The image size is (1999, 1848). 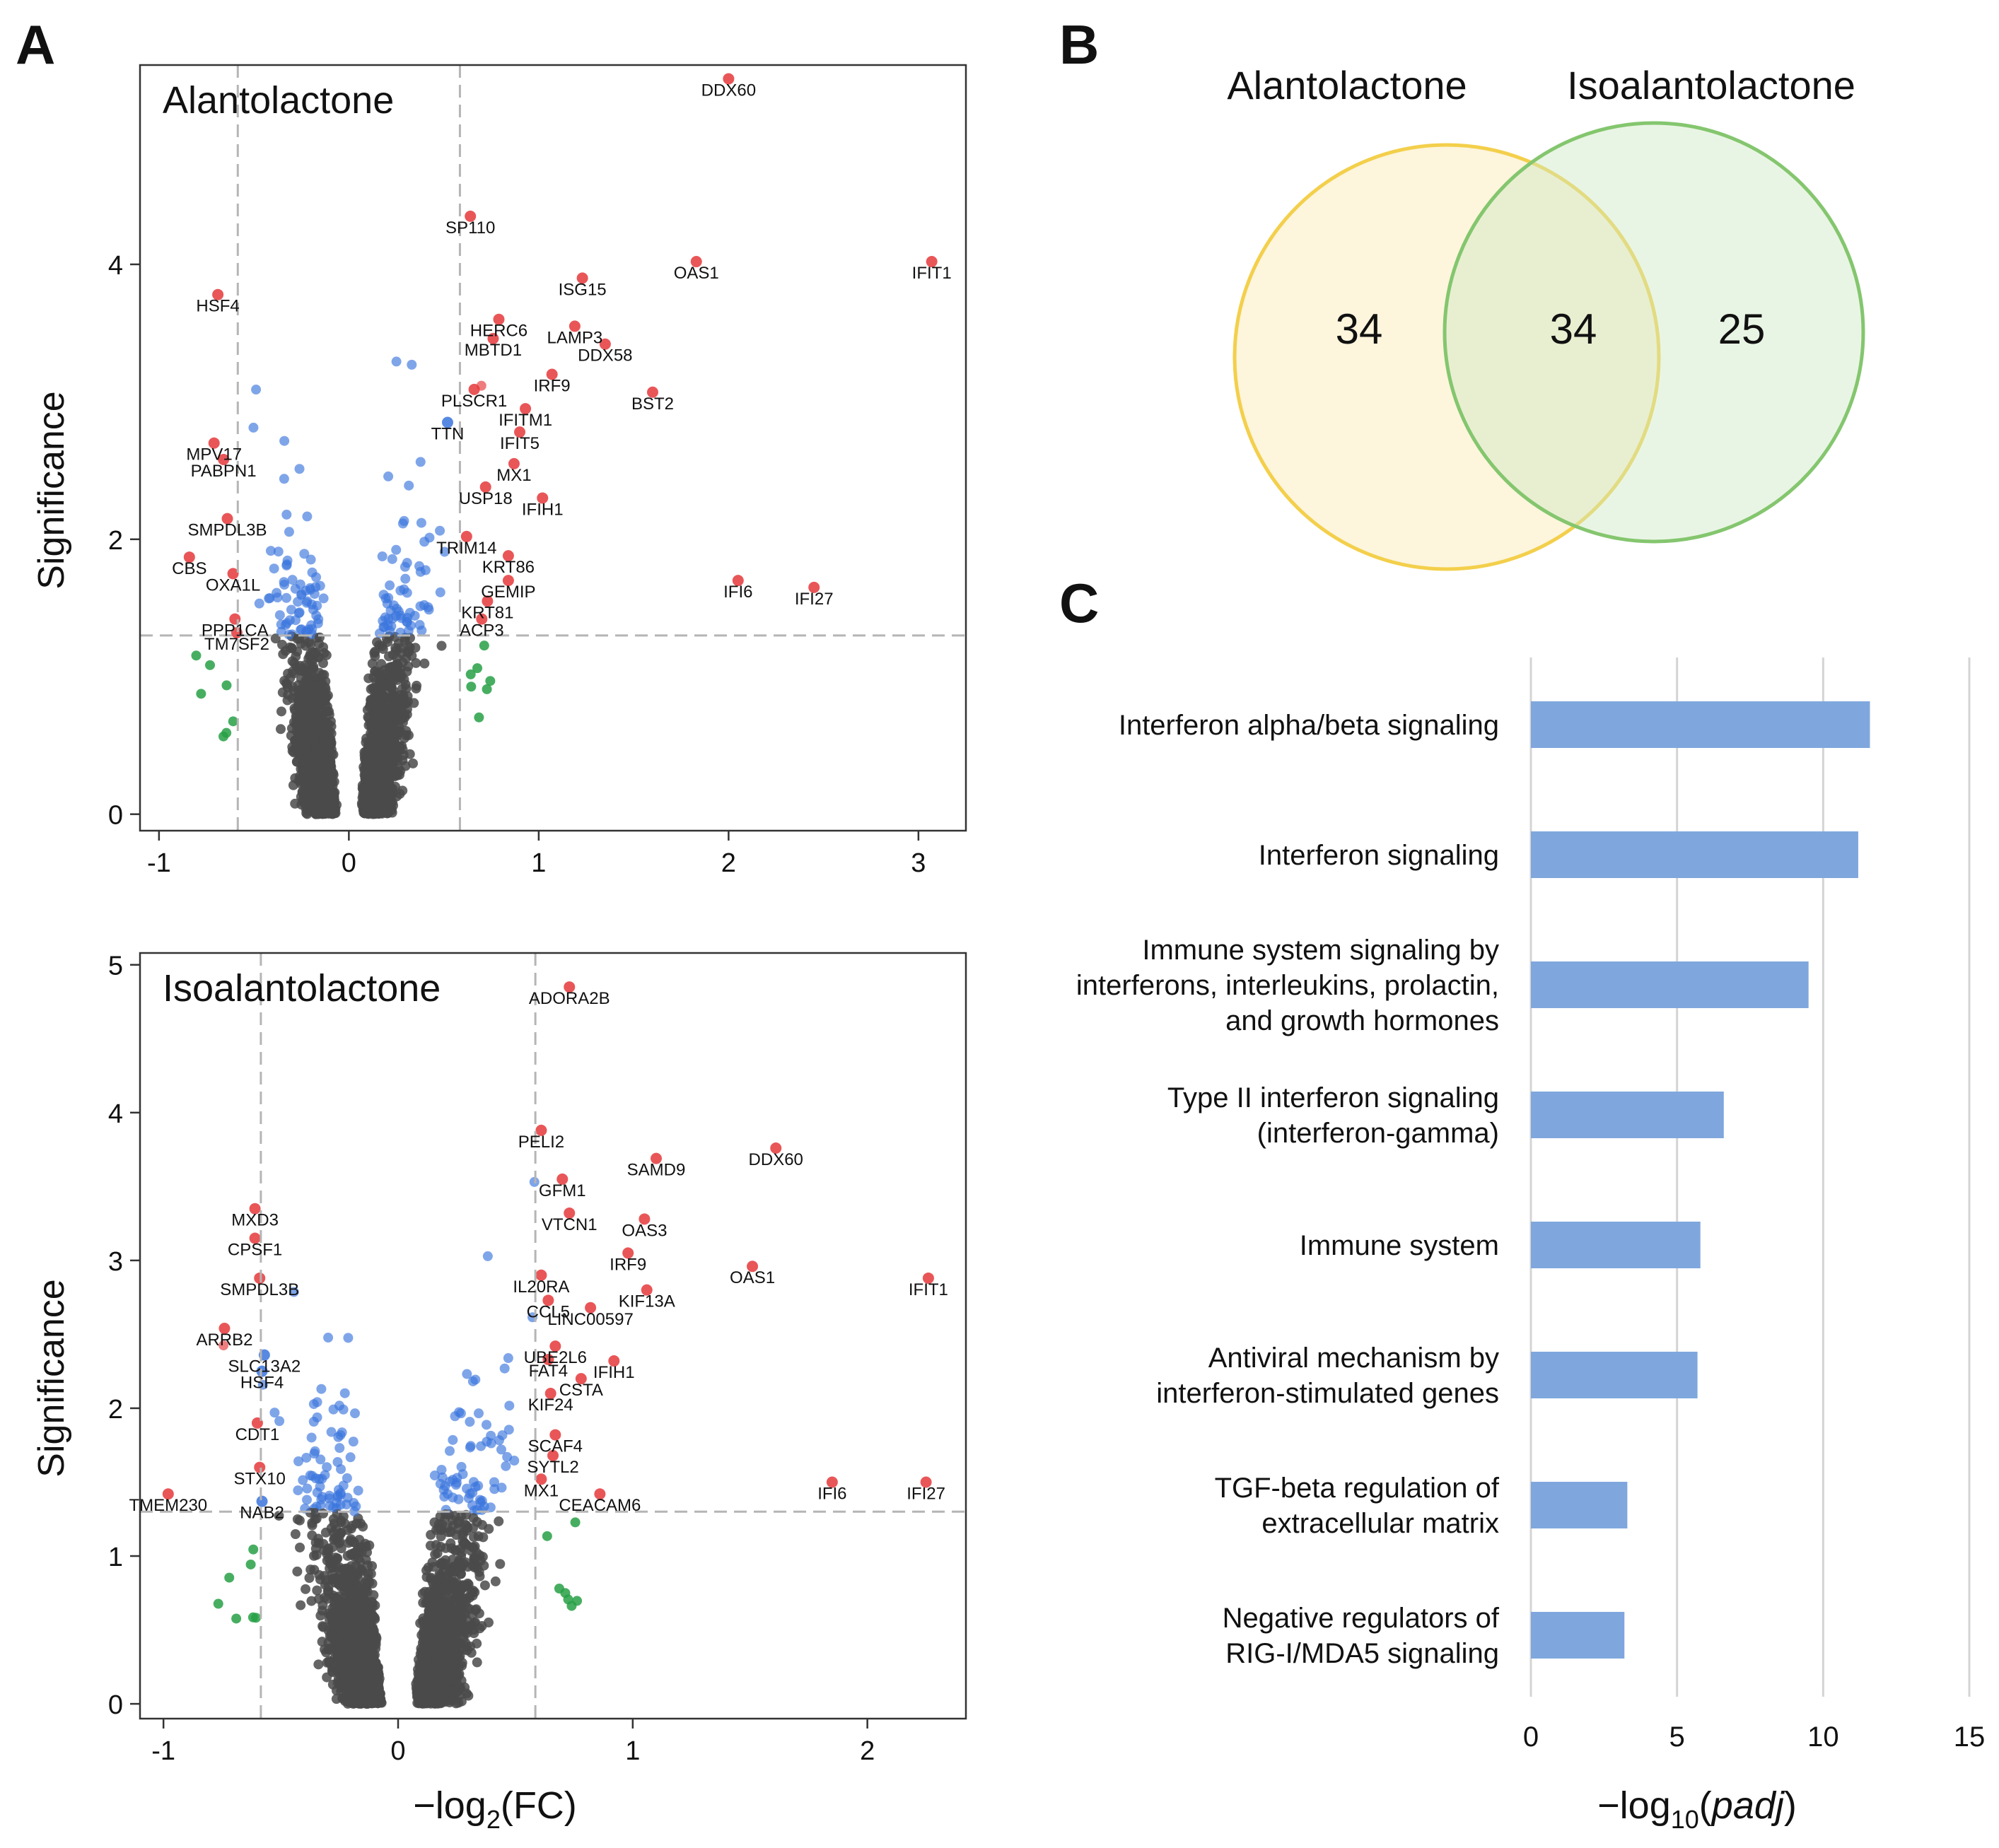 I want to click on x-tick-label: 3, so click(x=918, y=863).